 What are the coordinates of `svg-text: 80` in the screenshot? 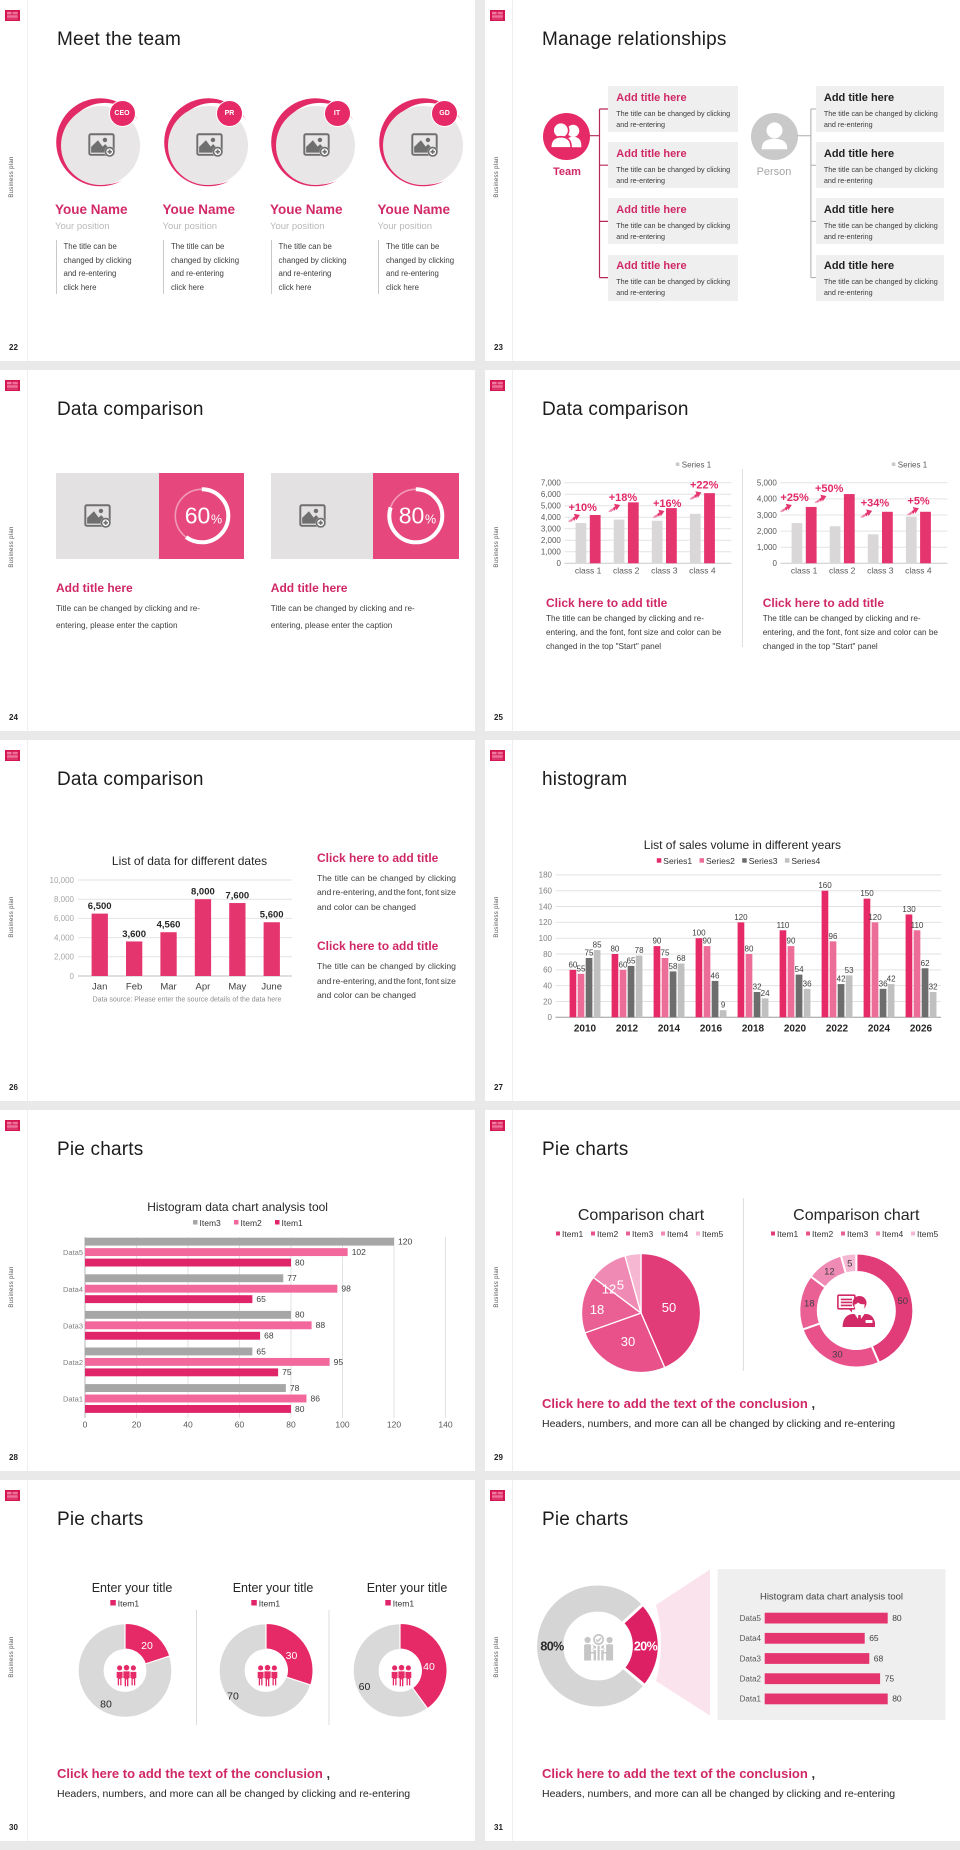 It's located at (749, 949).